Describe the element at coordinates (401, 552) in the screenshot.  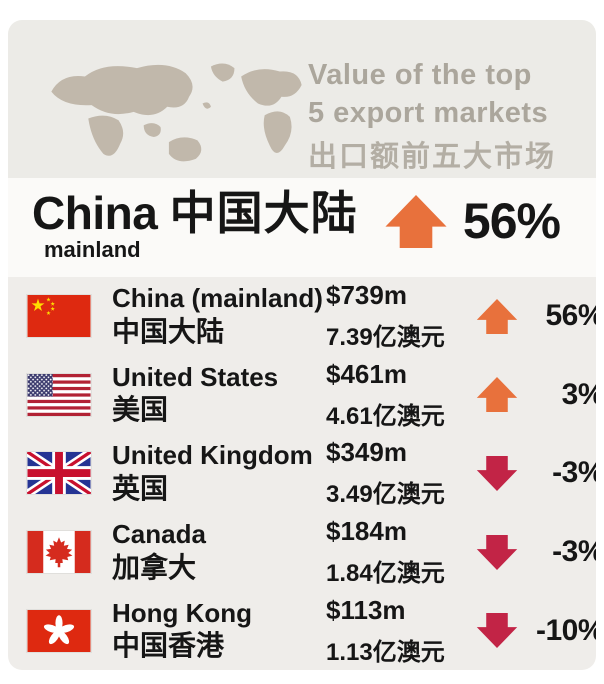
I see `market-values: $184m 1.84亿澳元` at that location.